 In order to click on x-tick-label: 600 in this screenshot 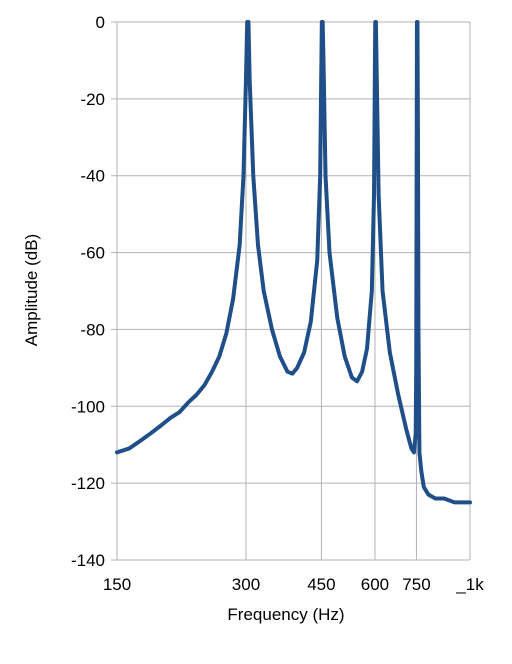, I will do `click(375, 584)`.